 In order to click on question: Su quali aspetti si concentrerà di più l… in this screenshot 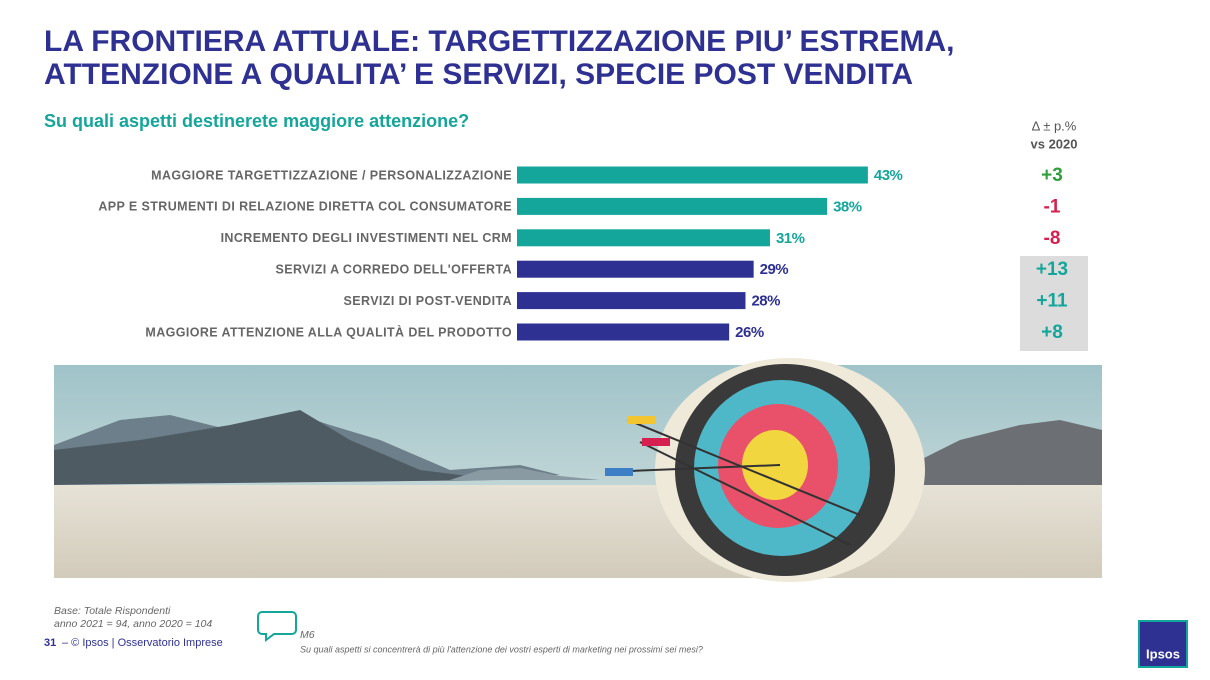, I will do `click(501, 649)`.